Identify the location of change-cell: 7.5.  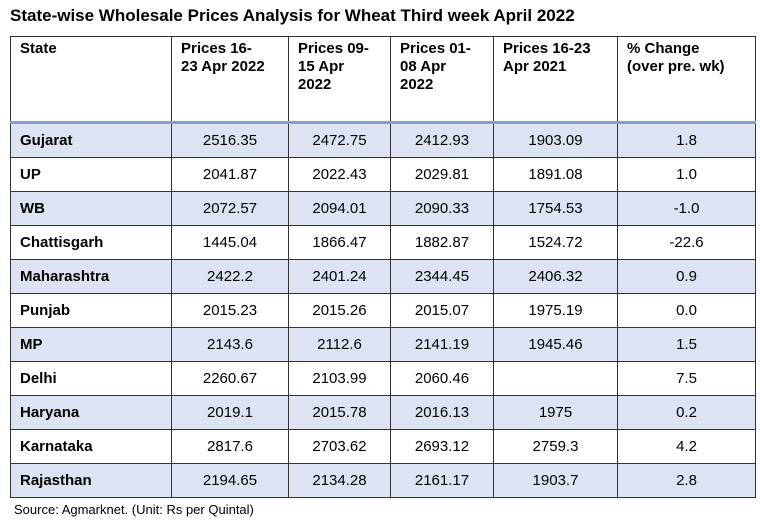
(686, 378).